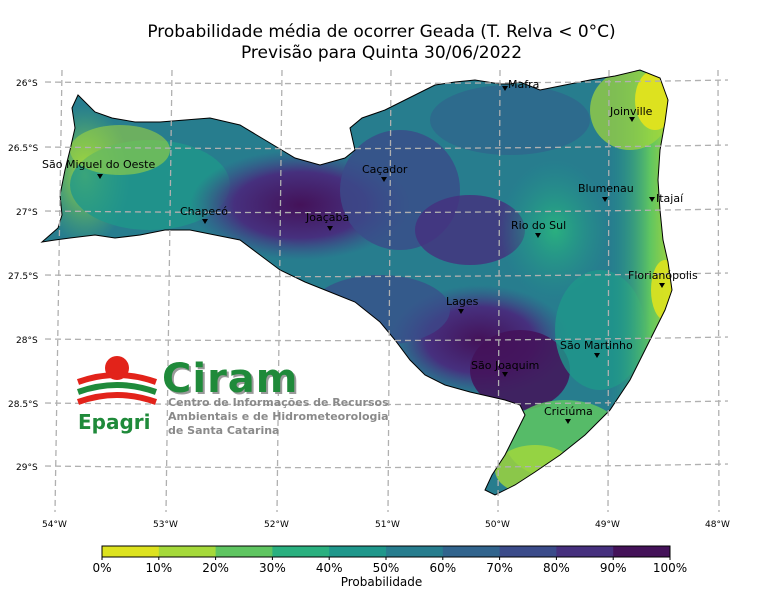  I want to click on colorbar, so click(386, 552).